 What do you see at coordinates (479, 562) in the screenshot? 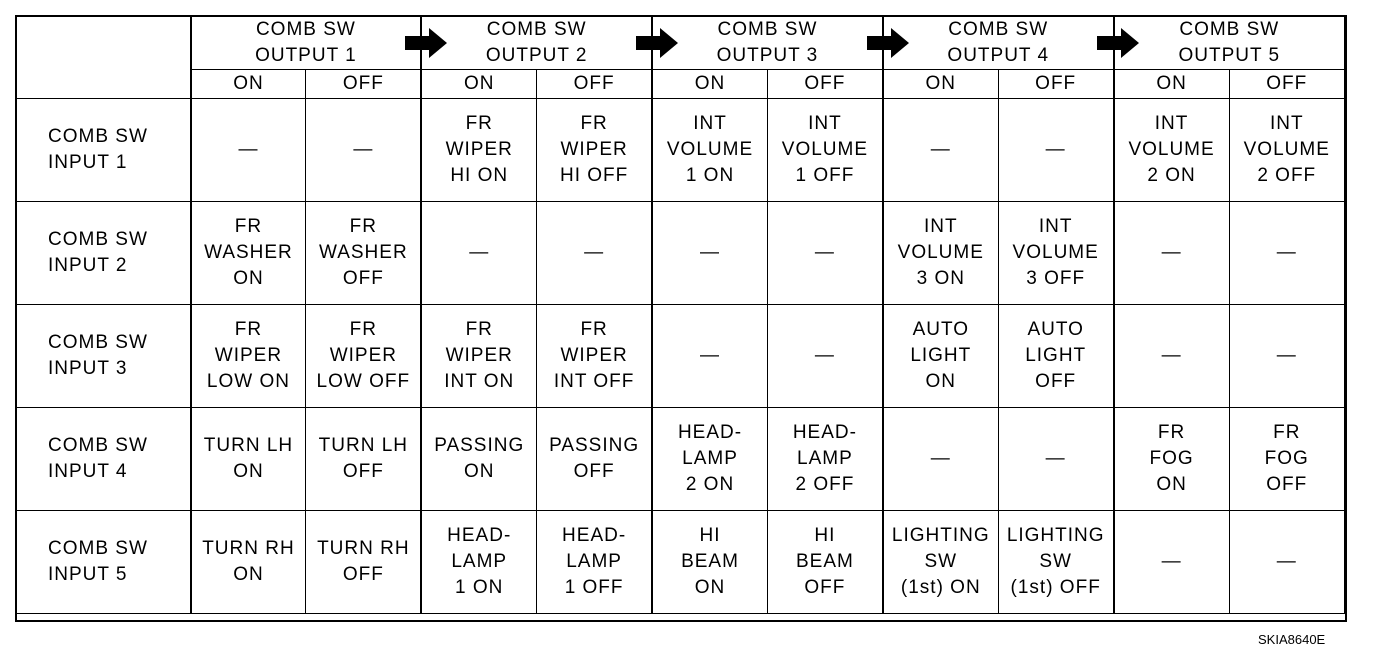
I see `function-cell: HEAD- LAMP 1 ON` at bounding box center [479, 562].